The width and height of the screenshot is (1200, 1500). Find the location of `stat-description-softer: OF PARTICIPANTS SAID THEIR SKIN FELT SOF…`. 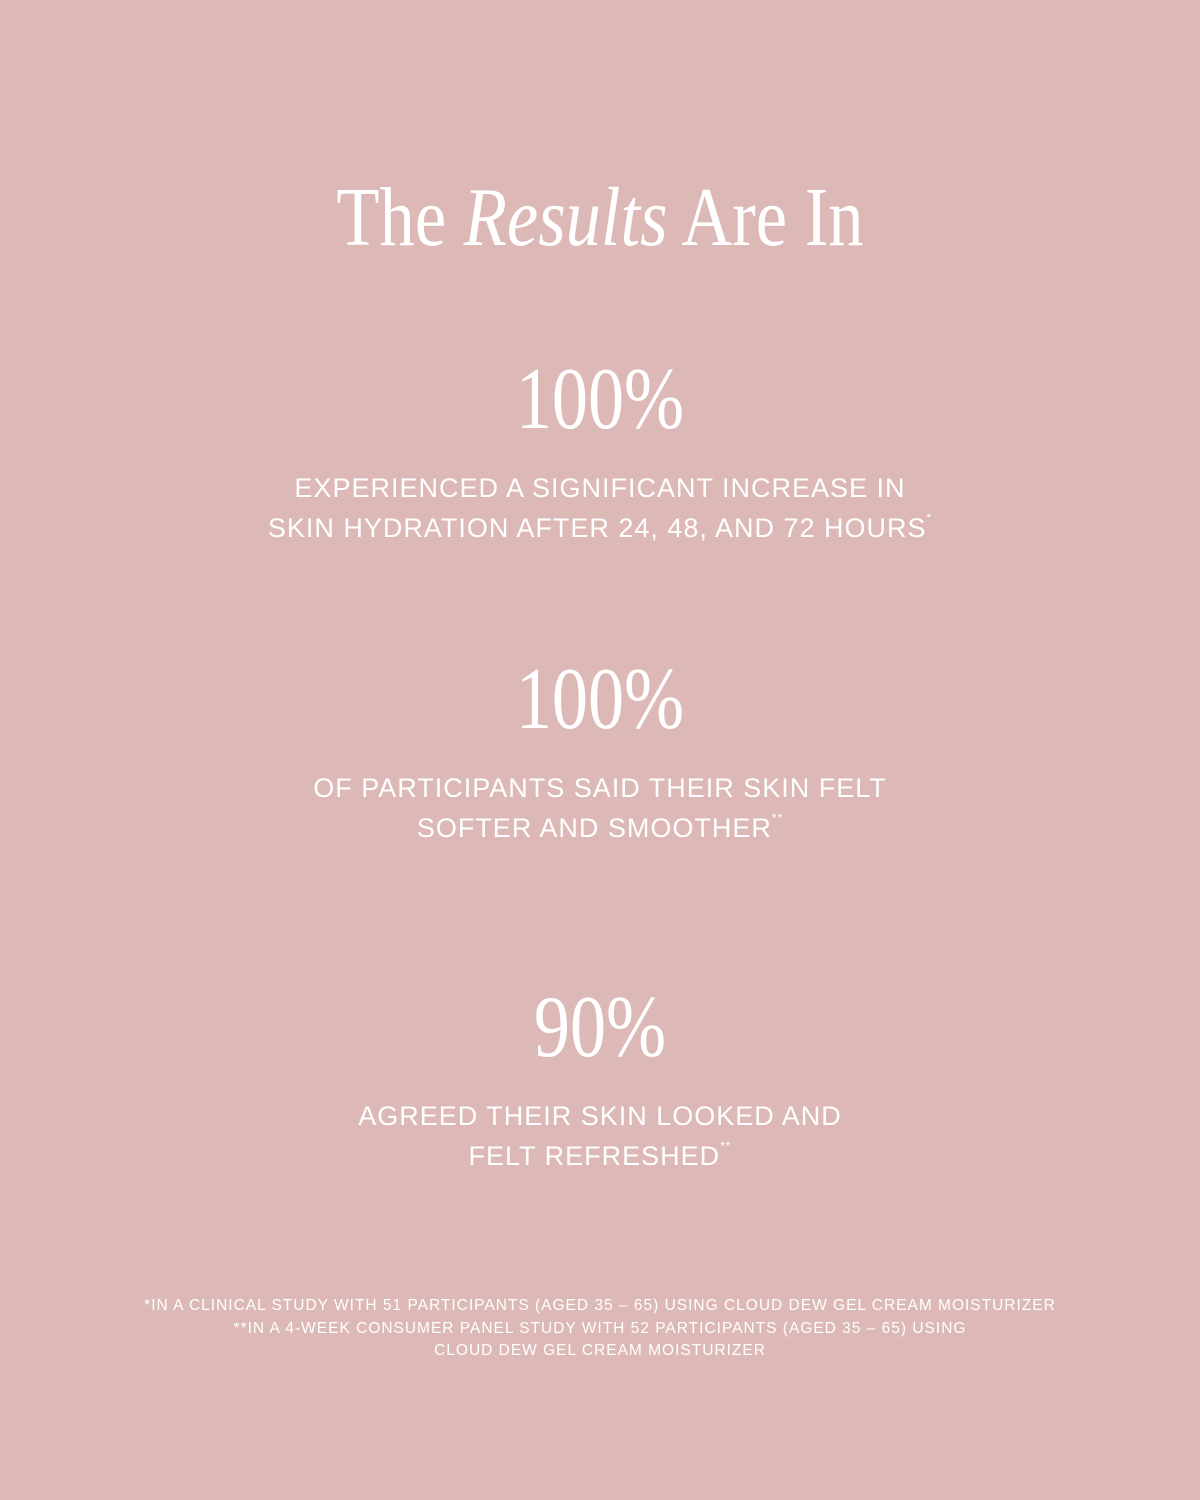

stat-description-softer: OF PARTICIPANTS SAID THEIR SKIN FELT SOF… is located at coordinates (600, 808).